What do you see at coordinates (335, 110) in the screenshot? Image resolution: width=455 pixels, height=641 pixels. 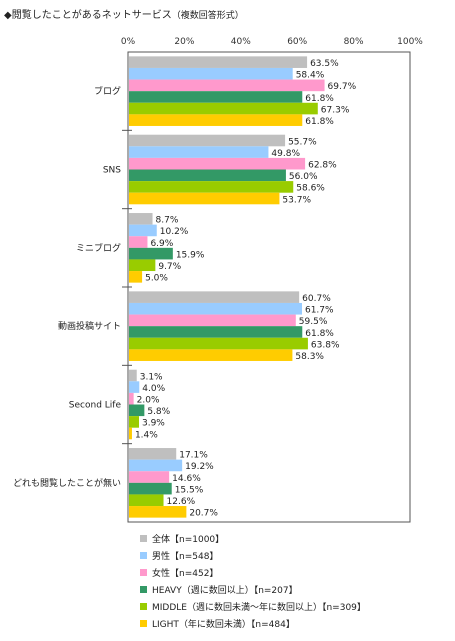 I see `data-label: 67.3%` at bounding box center [335, 110].